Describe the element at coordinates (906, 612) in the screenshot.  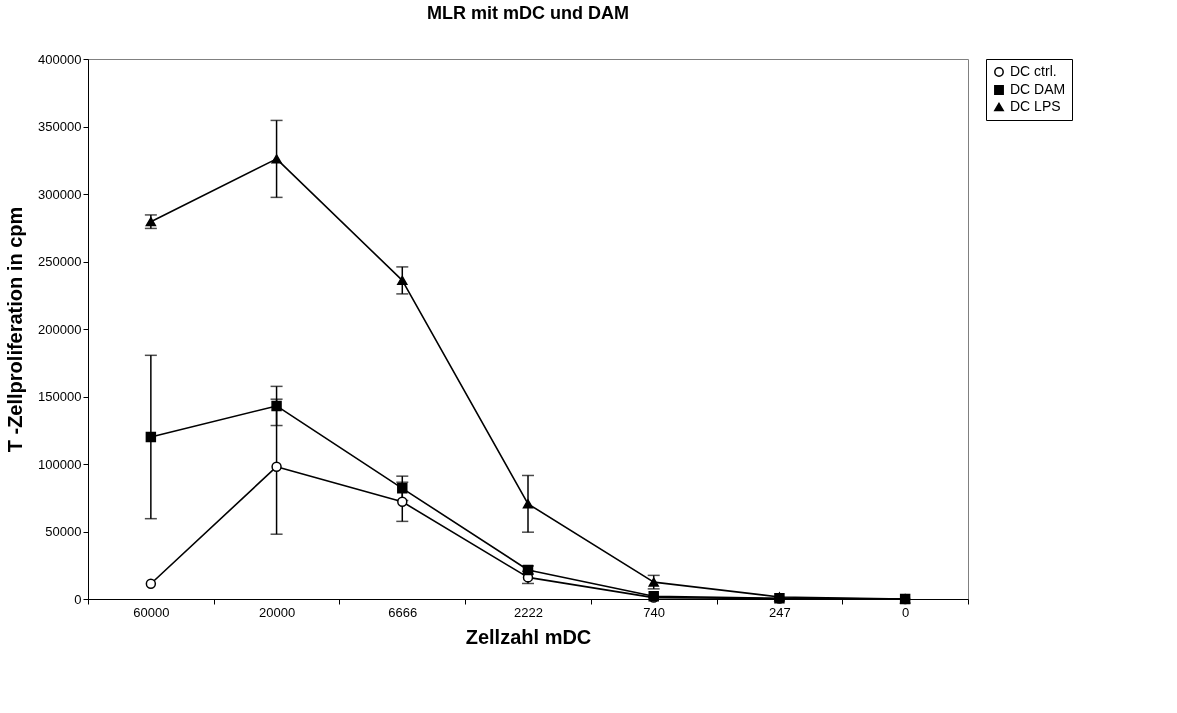
I see `x-tick-label: 0` at that location.